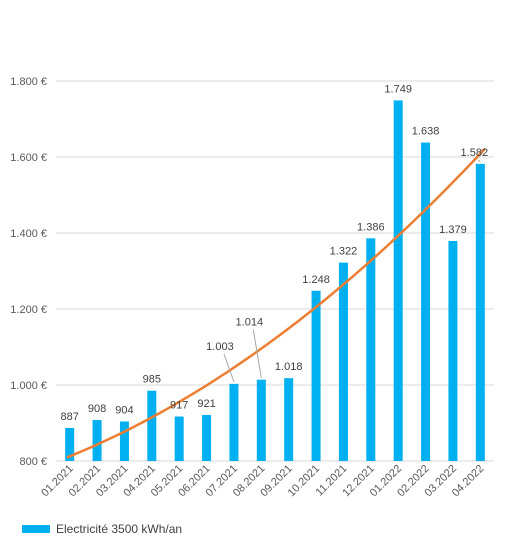 The width and height of the screenshot is (508, 553). Describe the element at coordinates (28, 158) in the screenshot. I see `y-tick-label: 1.600 €` at that location.